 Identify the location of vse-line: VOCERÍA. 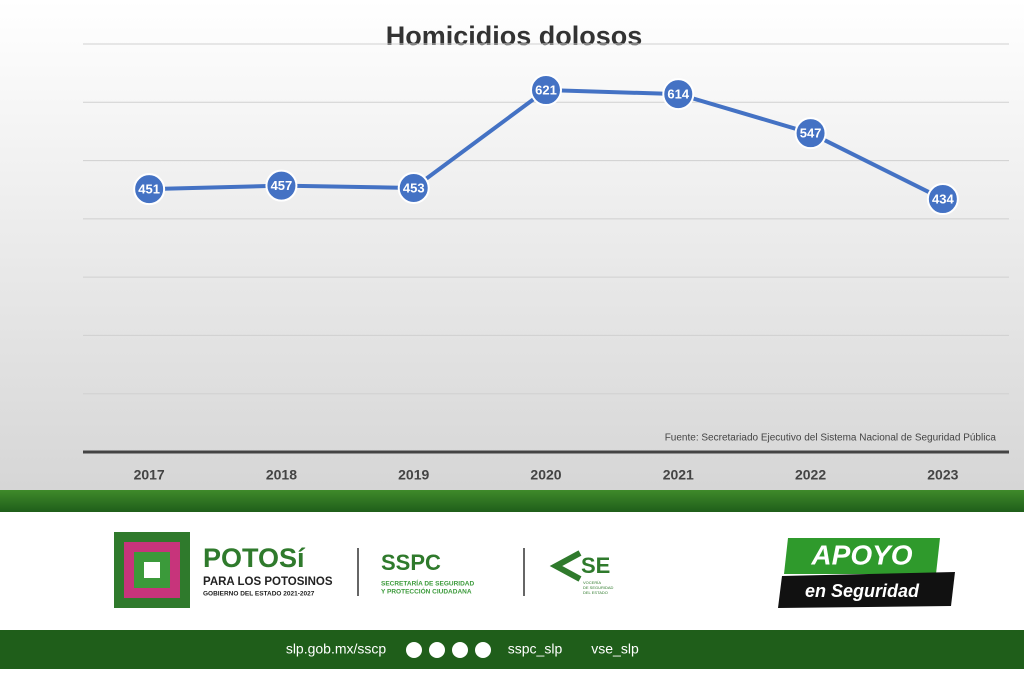
(592, 582).